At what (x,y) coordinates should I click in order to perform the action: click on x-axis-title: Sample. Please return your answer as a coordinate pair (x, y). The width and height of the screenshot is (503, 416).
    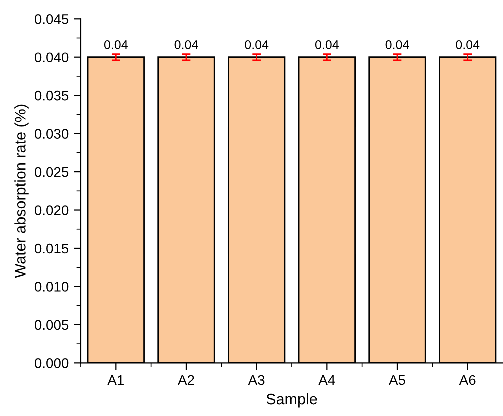
    Looking at the image, I should click on (292, 400).